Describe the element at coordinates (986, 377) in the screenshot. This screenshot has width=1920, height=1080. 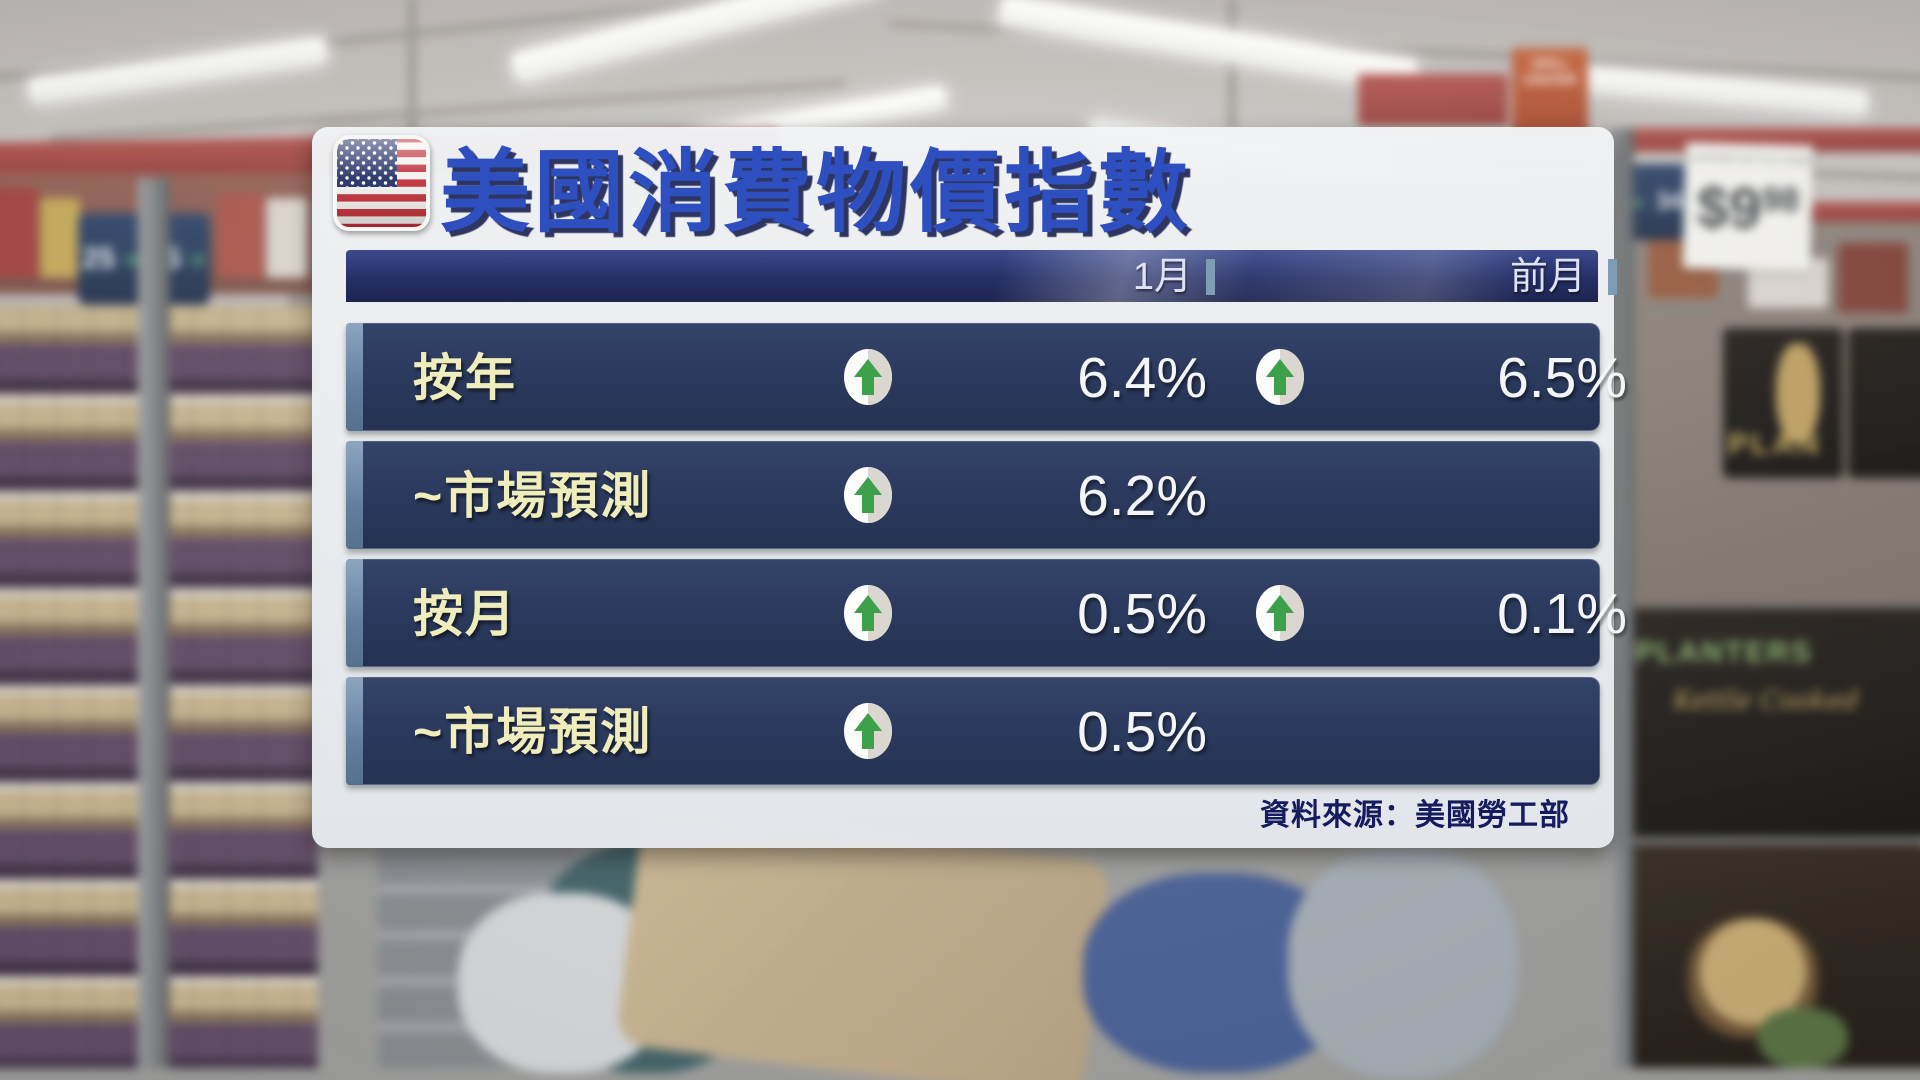
I see `table-row: 按年 6.4% 6.5%` at that location.